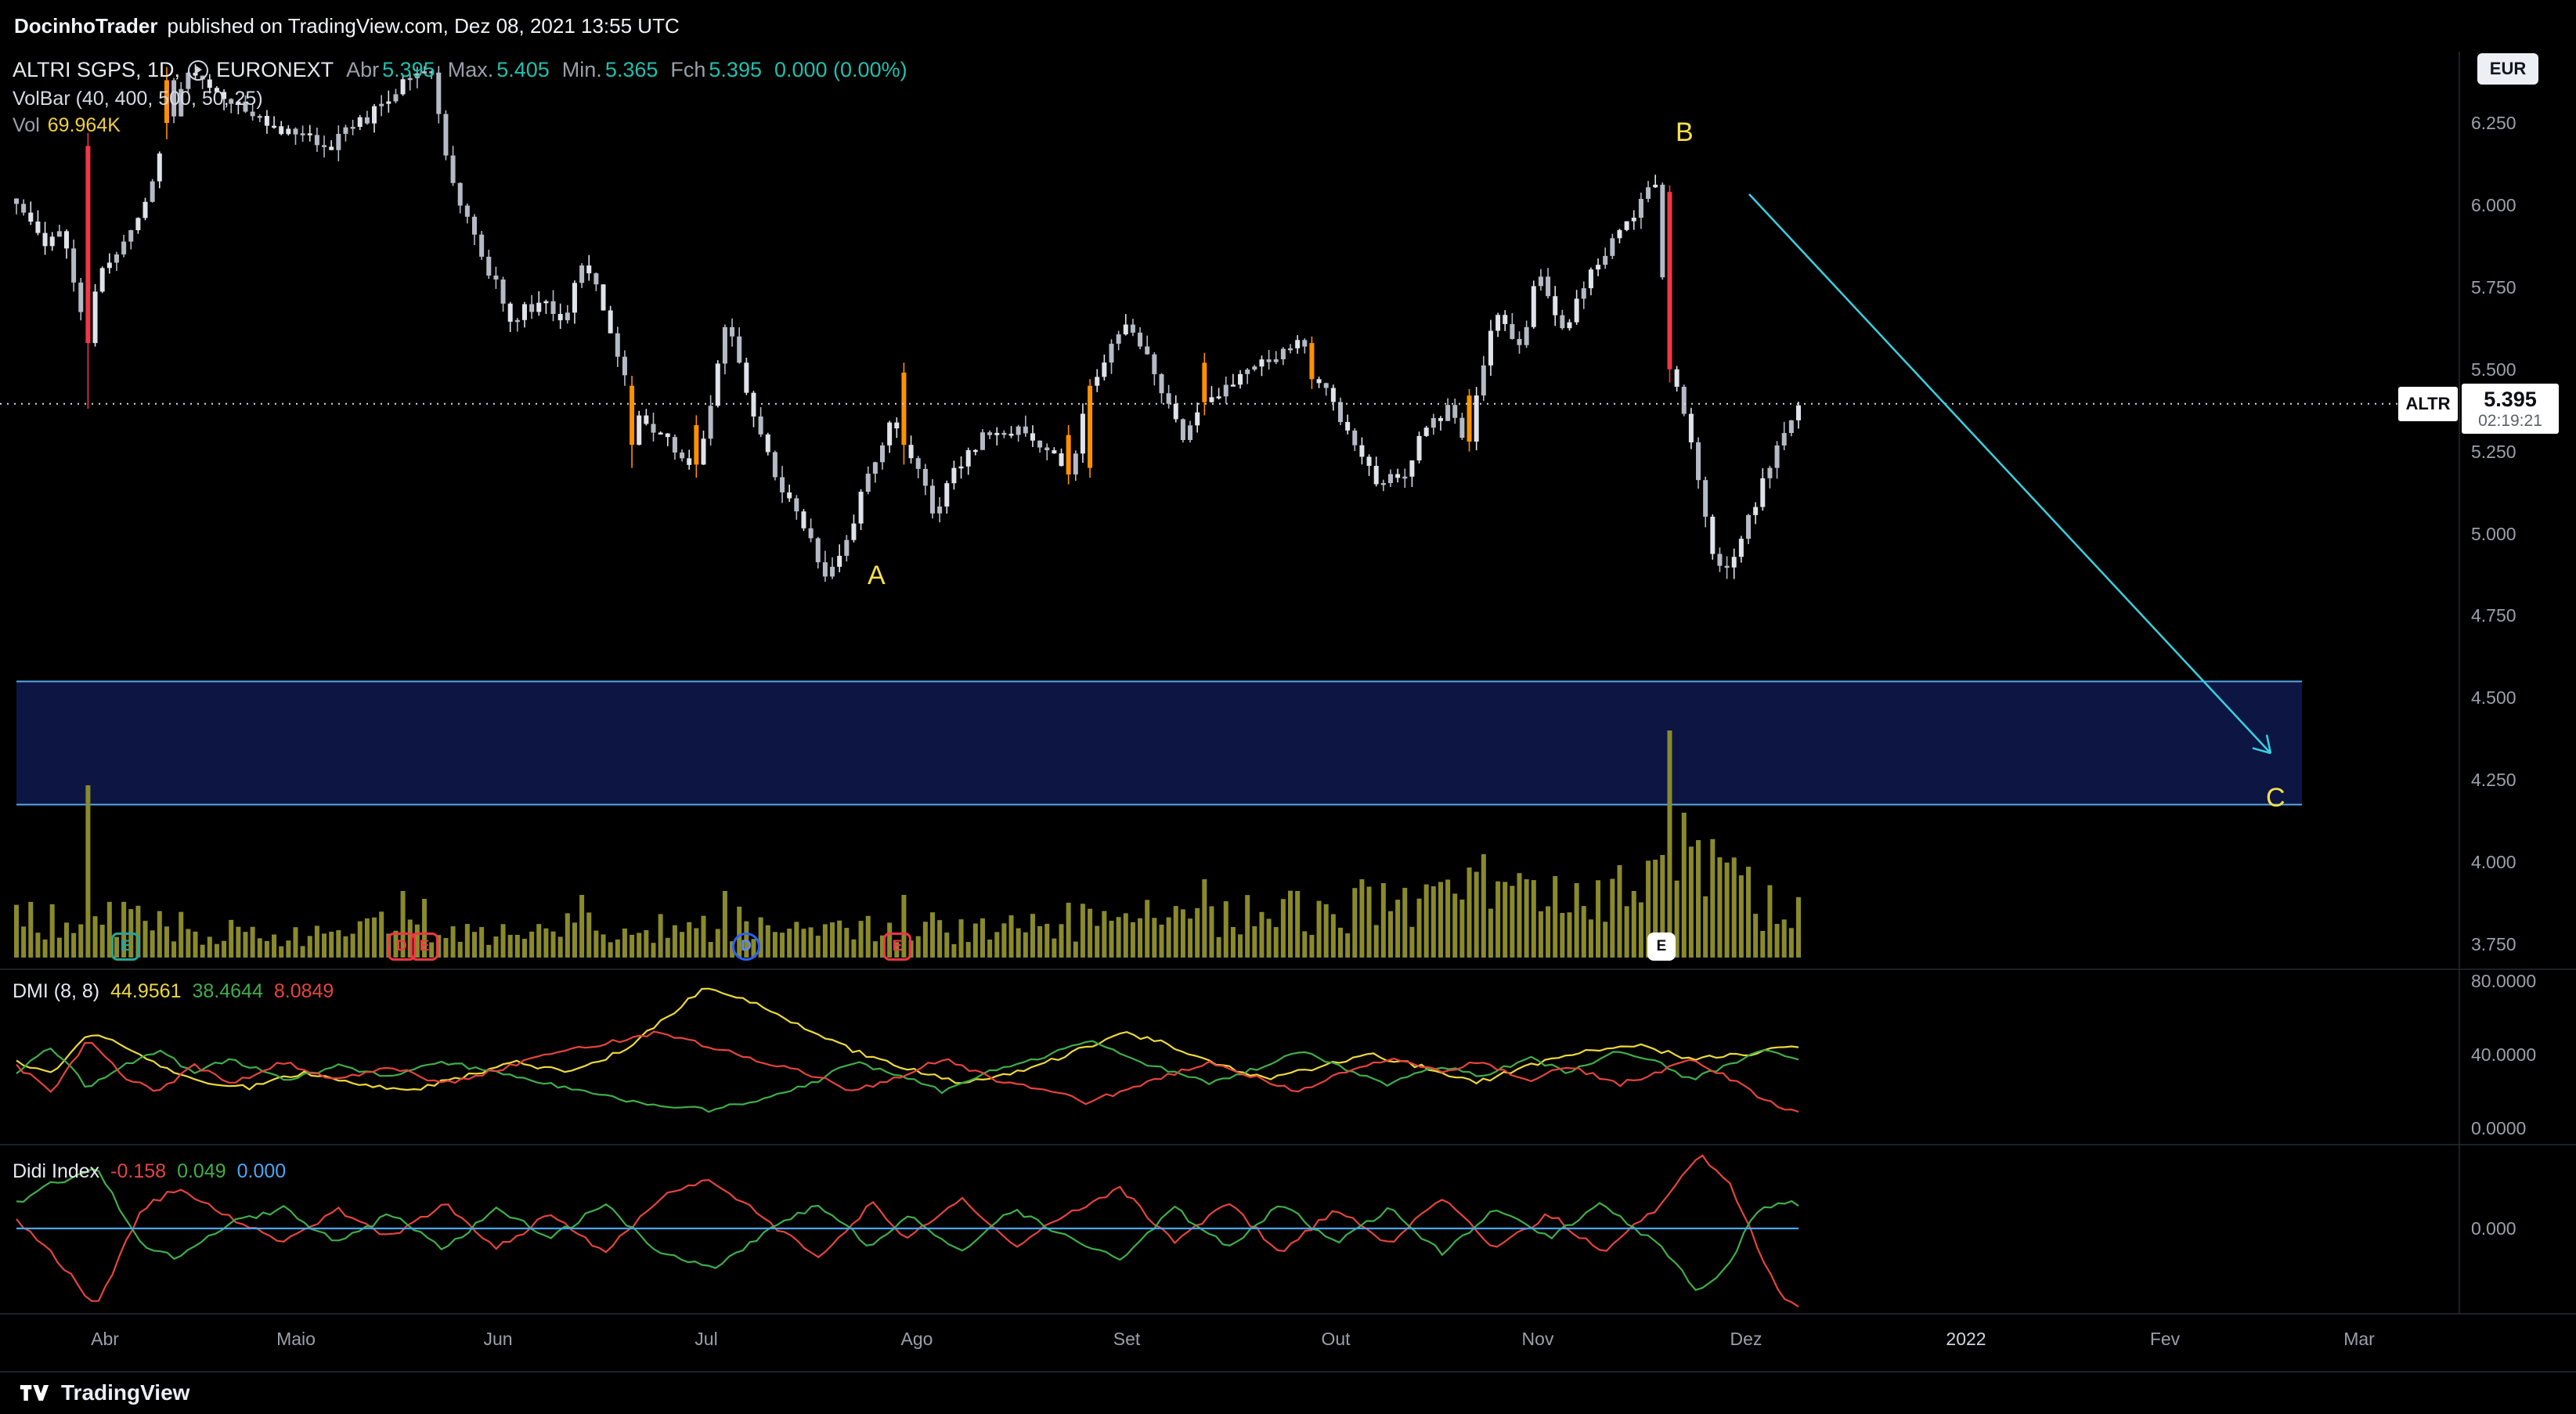  Describe the element at coordinates (2504, 981) in the screenshot. I see `dmi-axis-label: 80.0000` at that location.